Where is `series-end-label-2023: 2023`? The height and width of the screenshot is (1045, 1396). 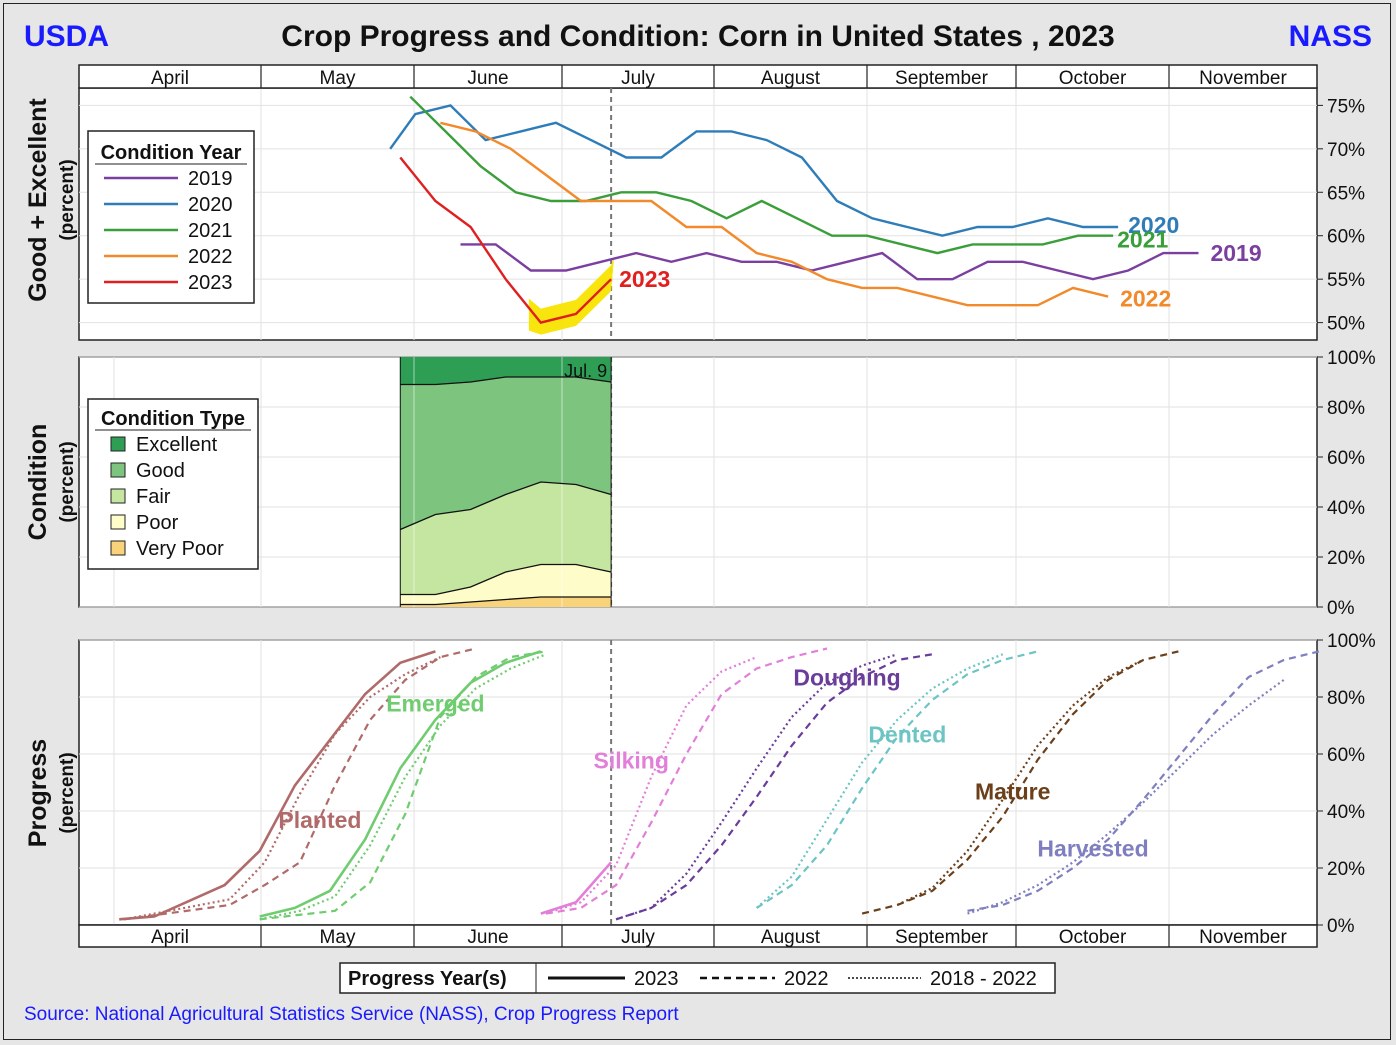 series-end-label-2023: 2023 is located at coordinates (644, 279).